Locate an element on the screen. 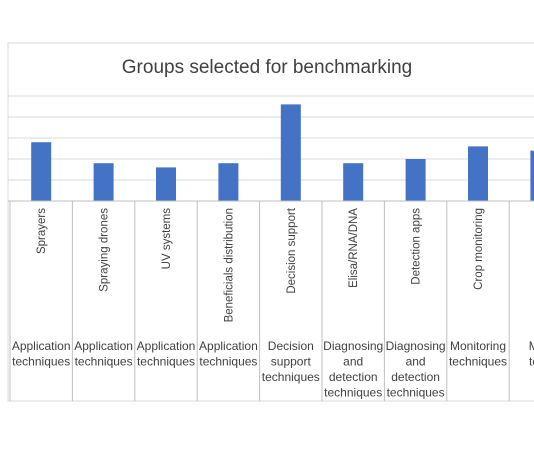 Image resolution: width=534 pixels, height=462 pixels. group-label-line: Monitoring is located at coordinates (478, 346).